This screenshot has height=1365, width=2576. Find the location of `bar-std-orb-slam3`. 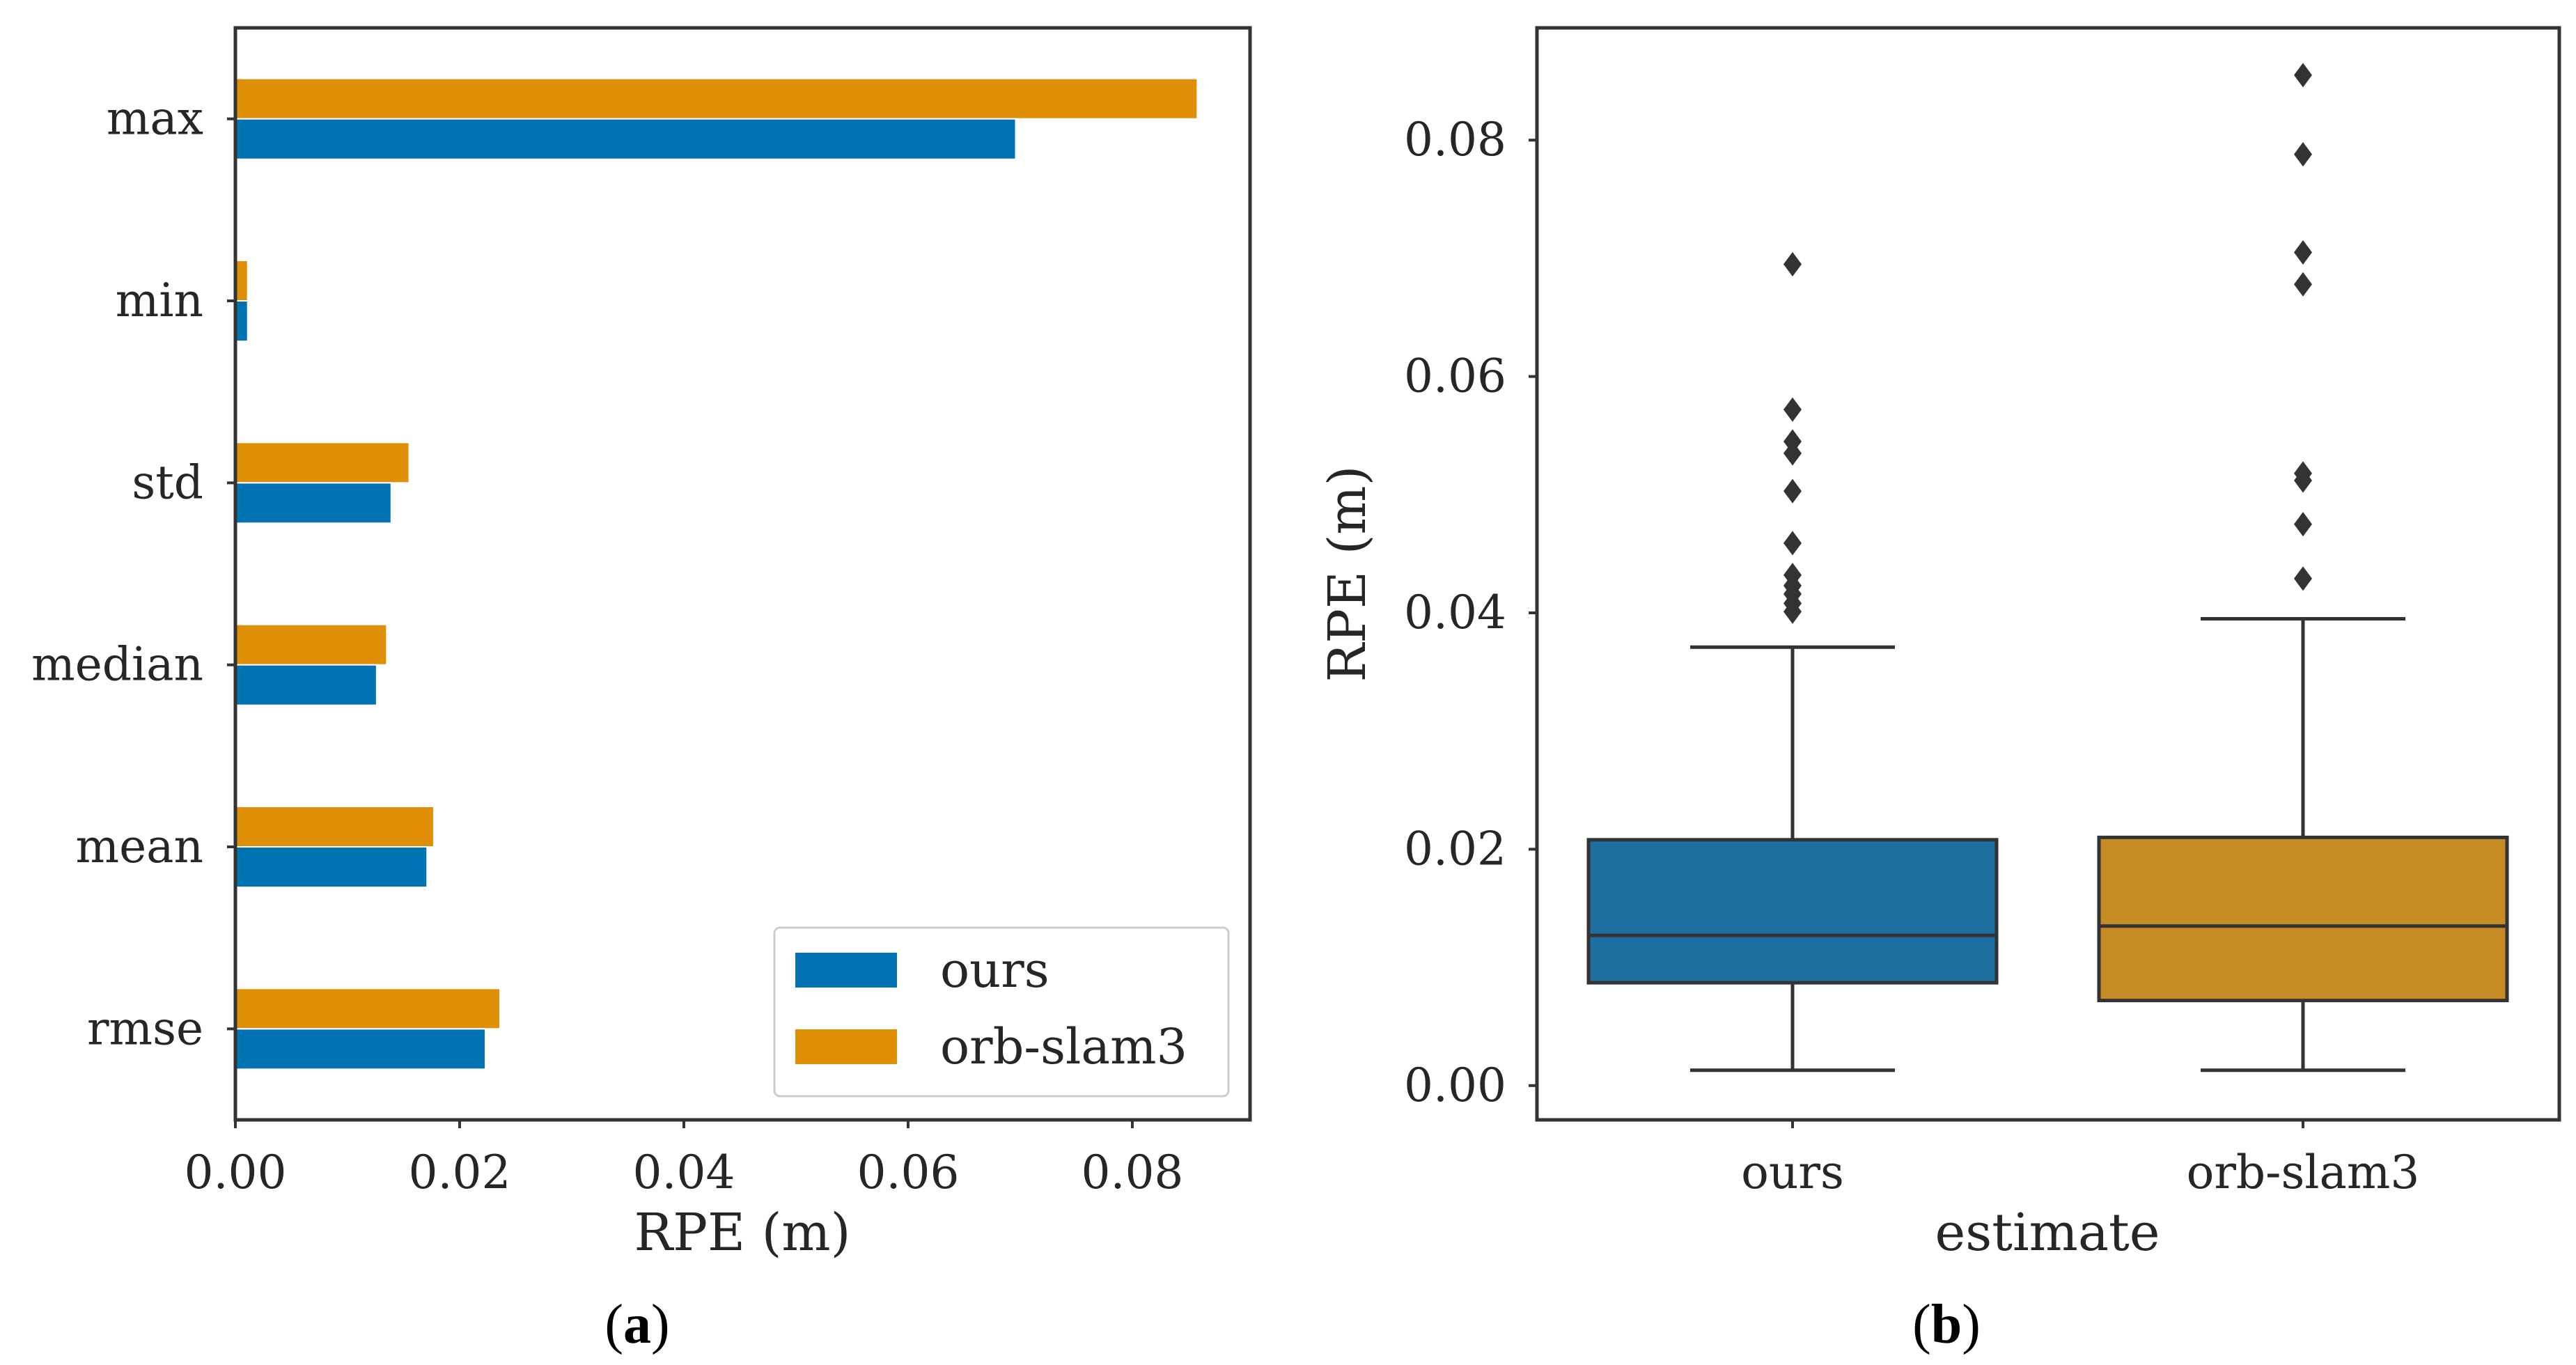

bar-std-orb-slam3 is located at coordinates (323, 463).